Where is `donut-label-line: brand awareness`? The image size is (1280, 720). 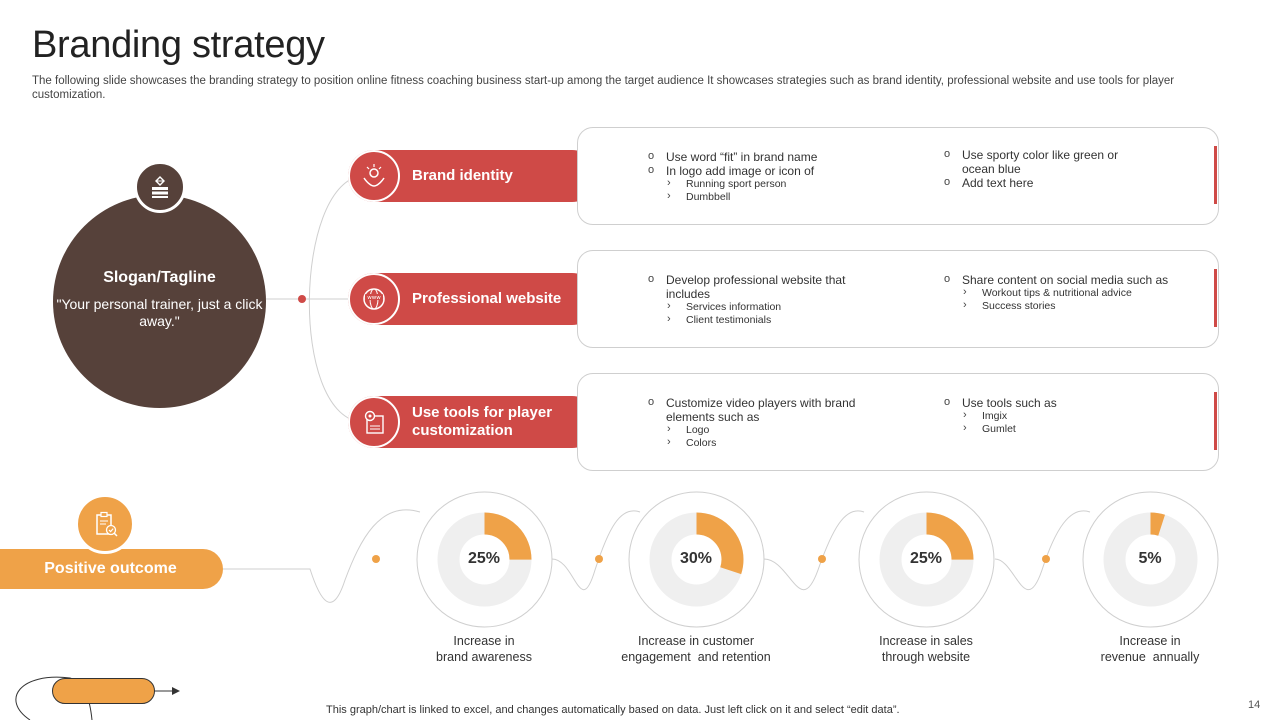 donut-label-line: brand awareness is located at coordinates (484, 657).